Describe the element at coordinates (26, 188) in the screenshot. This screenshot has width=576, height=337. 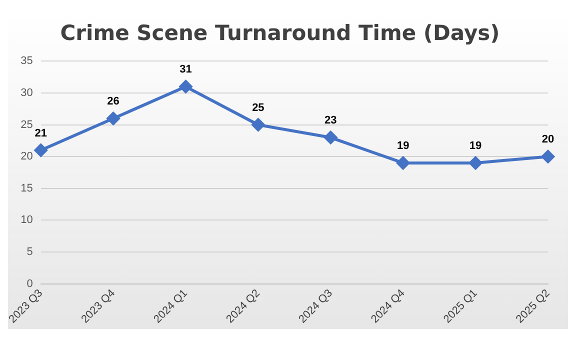
I see `y-tick-label: 15` at that location.